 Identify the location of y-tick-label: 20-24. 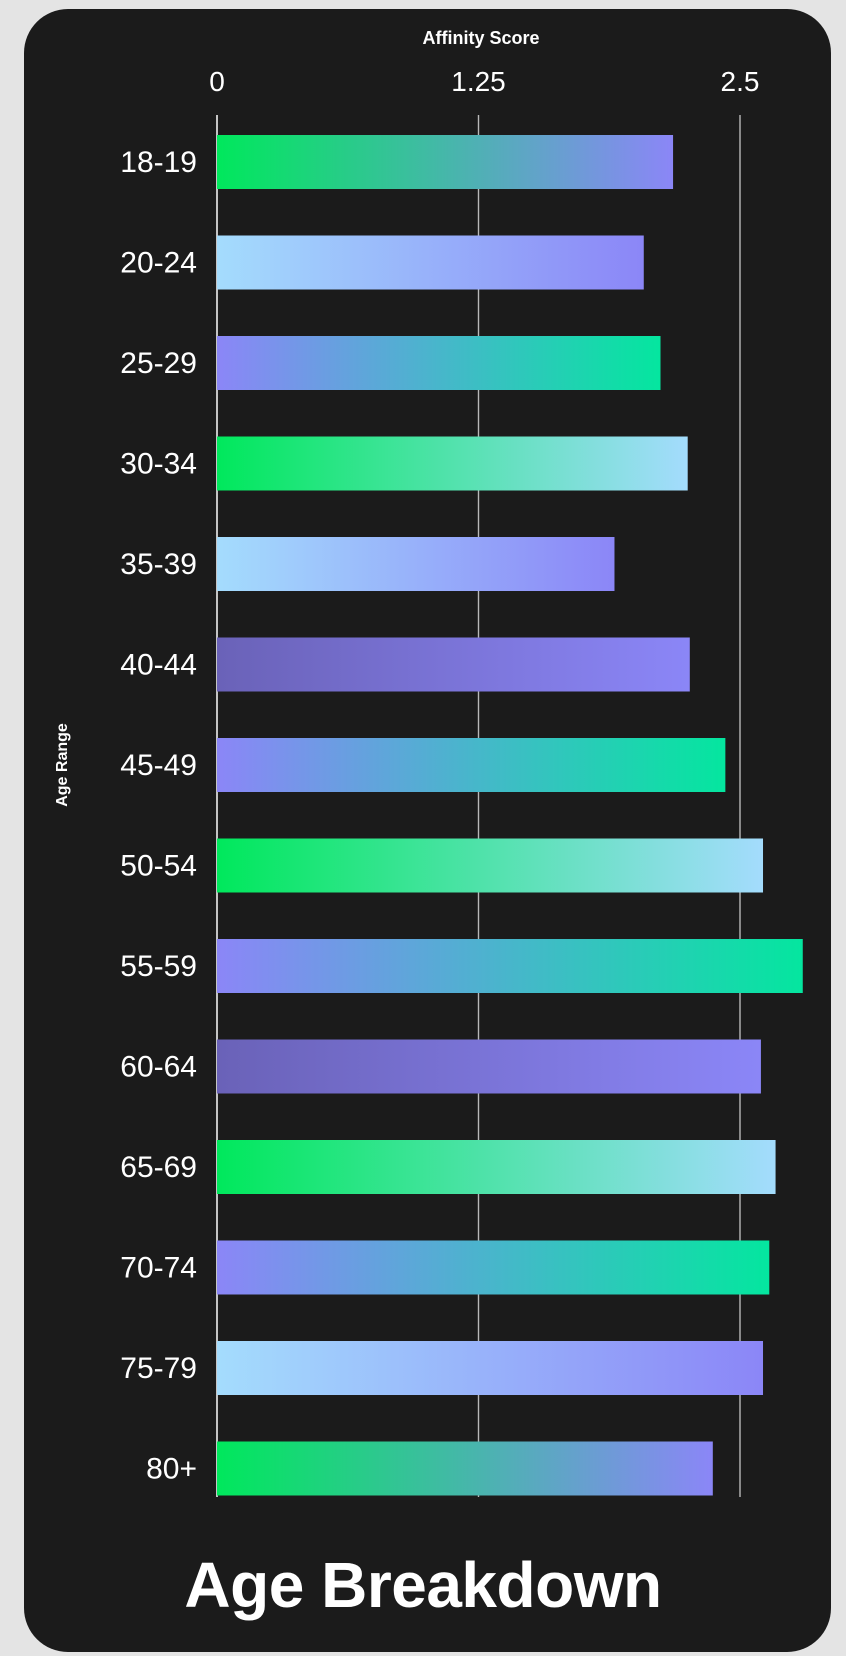
(158, 263).